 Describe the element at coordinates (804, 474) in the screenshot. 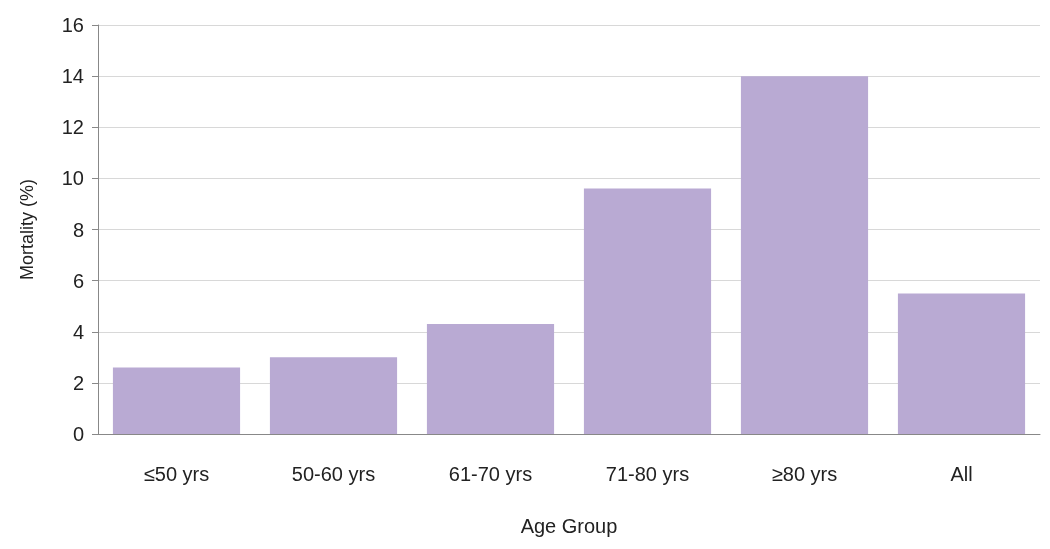

I see `x-tick-label: ≥80 yrs` at that location.